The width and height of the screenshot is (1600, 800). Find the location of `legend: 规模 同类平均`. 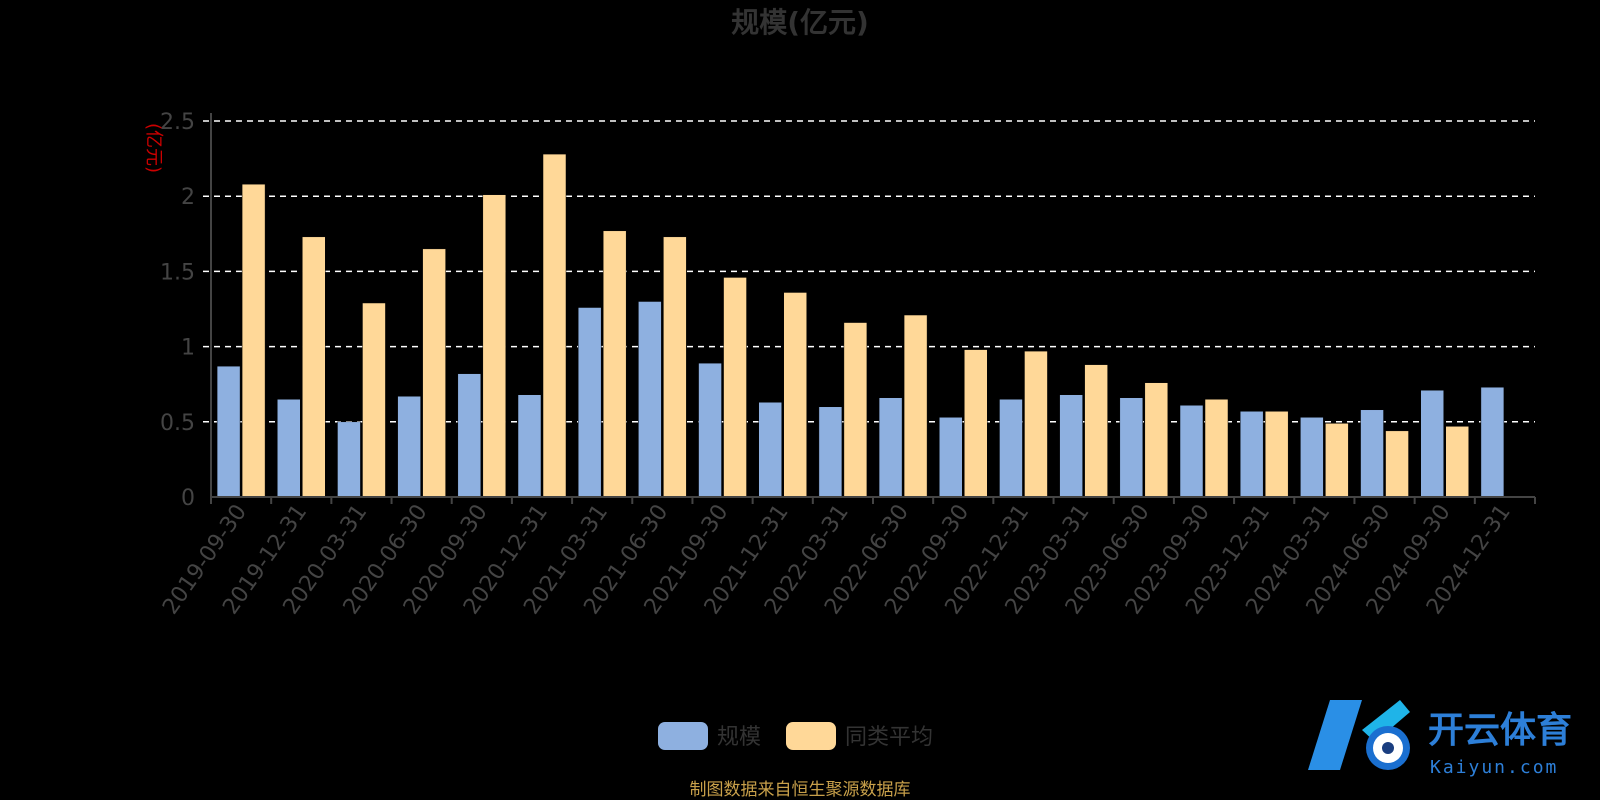

legend: 规模 同类平均 is located at coordinates (795, 736).